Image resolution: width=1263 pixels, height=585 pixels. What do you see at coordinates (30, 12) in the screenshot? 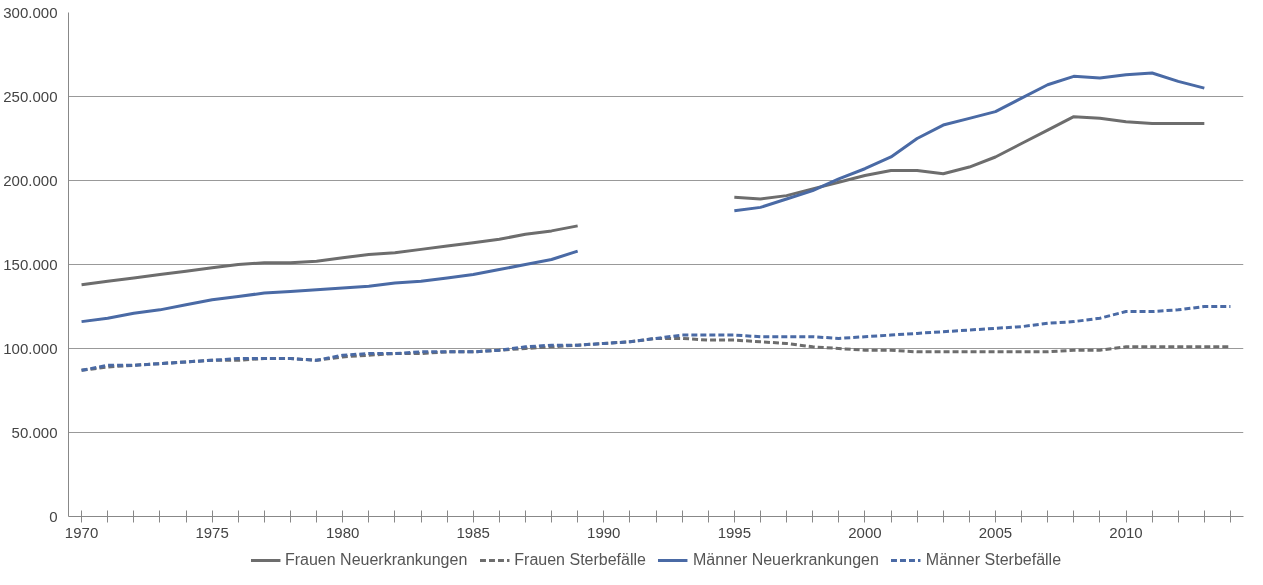
I see `y-tick-label: 300.000` at bounding box center [30, 12].